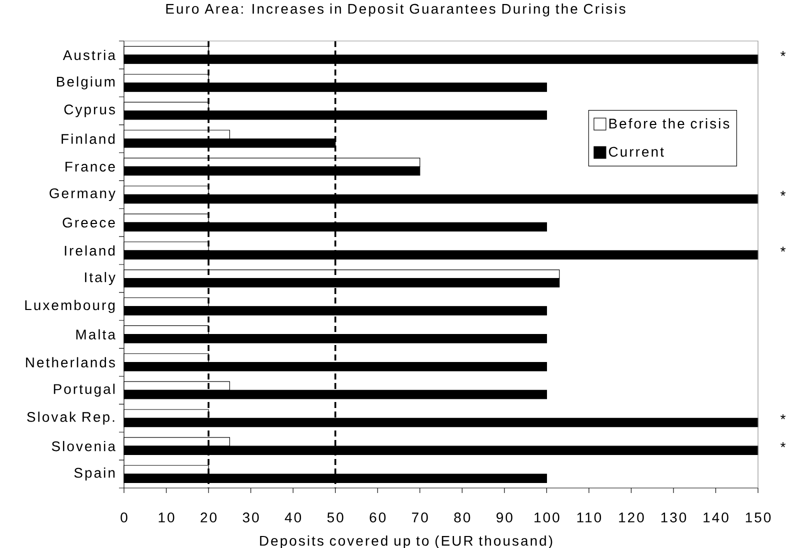 This screenshot has width=791, height=548. What do you see at coordinates (166, 517) in the screenshot?
I see `x-tick-label: 10` at bounding box center [166, 517].